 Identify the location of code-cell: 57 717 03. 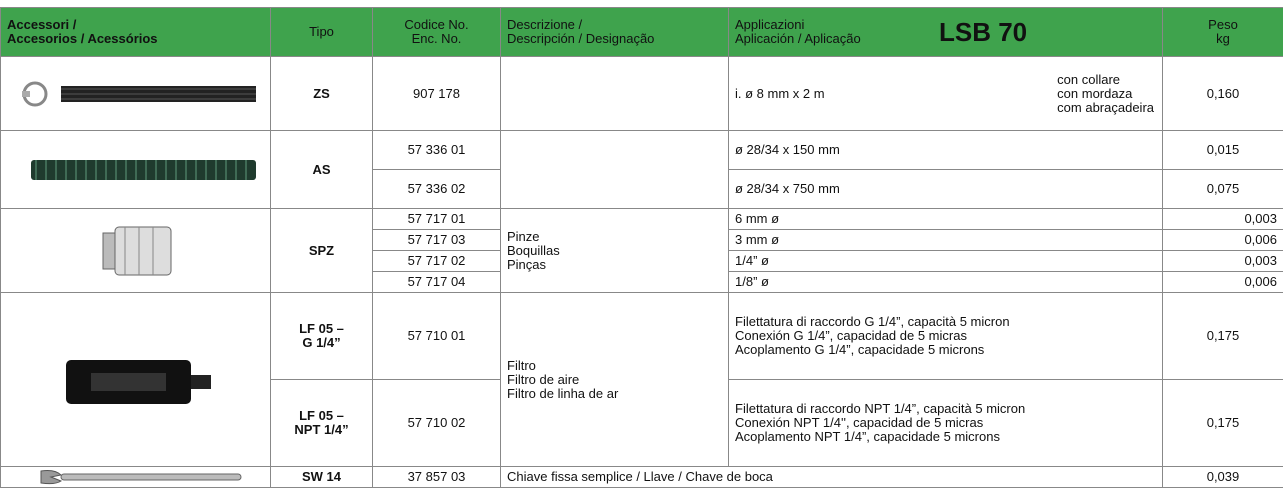
(436, 240).